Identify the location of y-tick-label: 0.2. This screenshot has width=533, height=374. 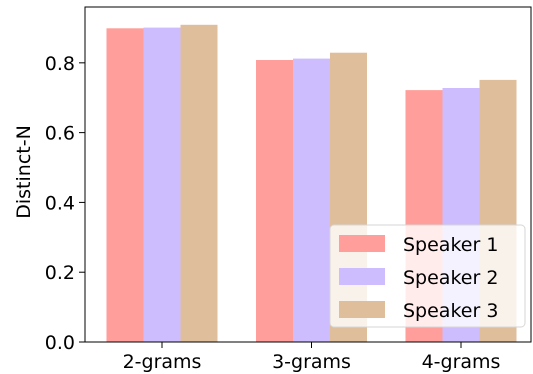
(60, 273).